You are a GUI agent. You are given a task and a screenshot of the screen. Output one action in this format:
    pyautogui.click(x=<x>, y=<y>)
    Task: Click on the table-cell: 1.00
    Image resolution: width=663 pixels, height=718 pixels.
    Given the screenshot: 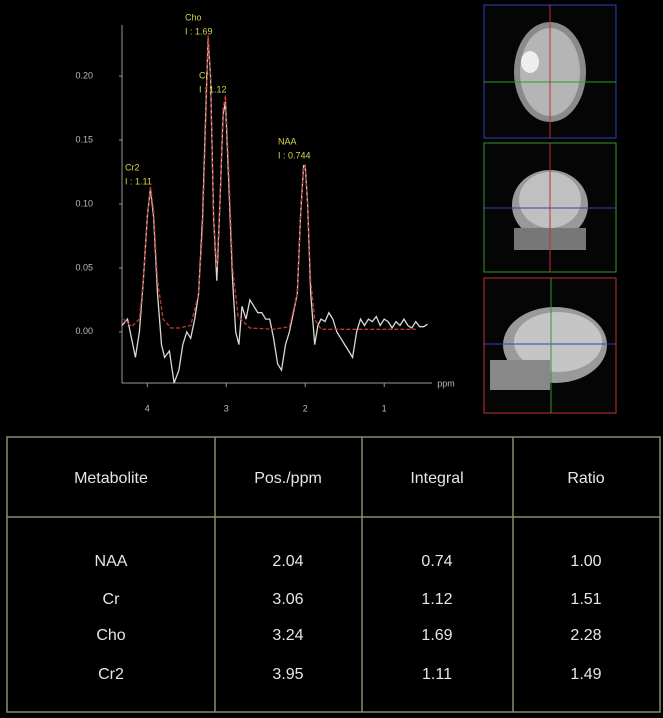 What is the action you would take?
    pyautogui.click(x=585, y=561)
    